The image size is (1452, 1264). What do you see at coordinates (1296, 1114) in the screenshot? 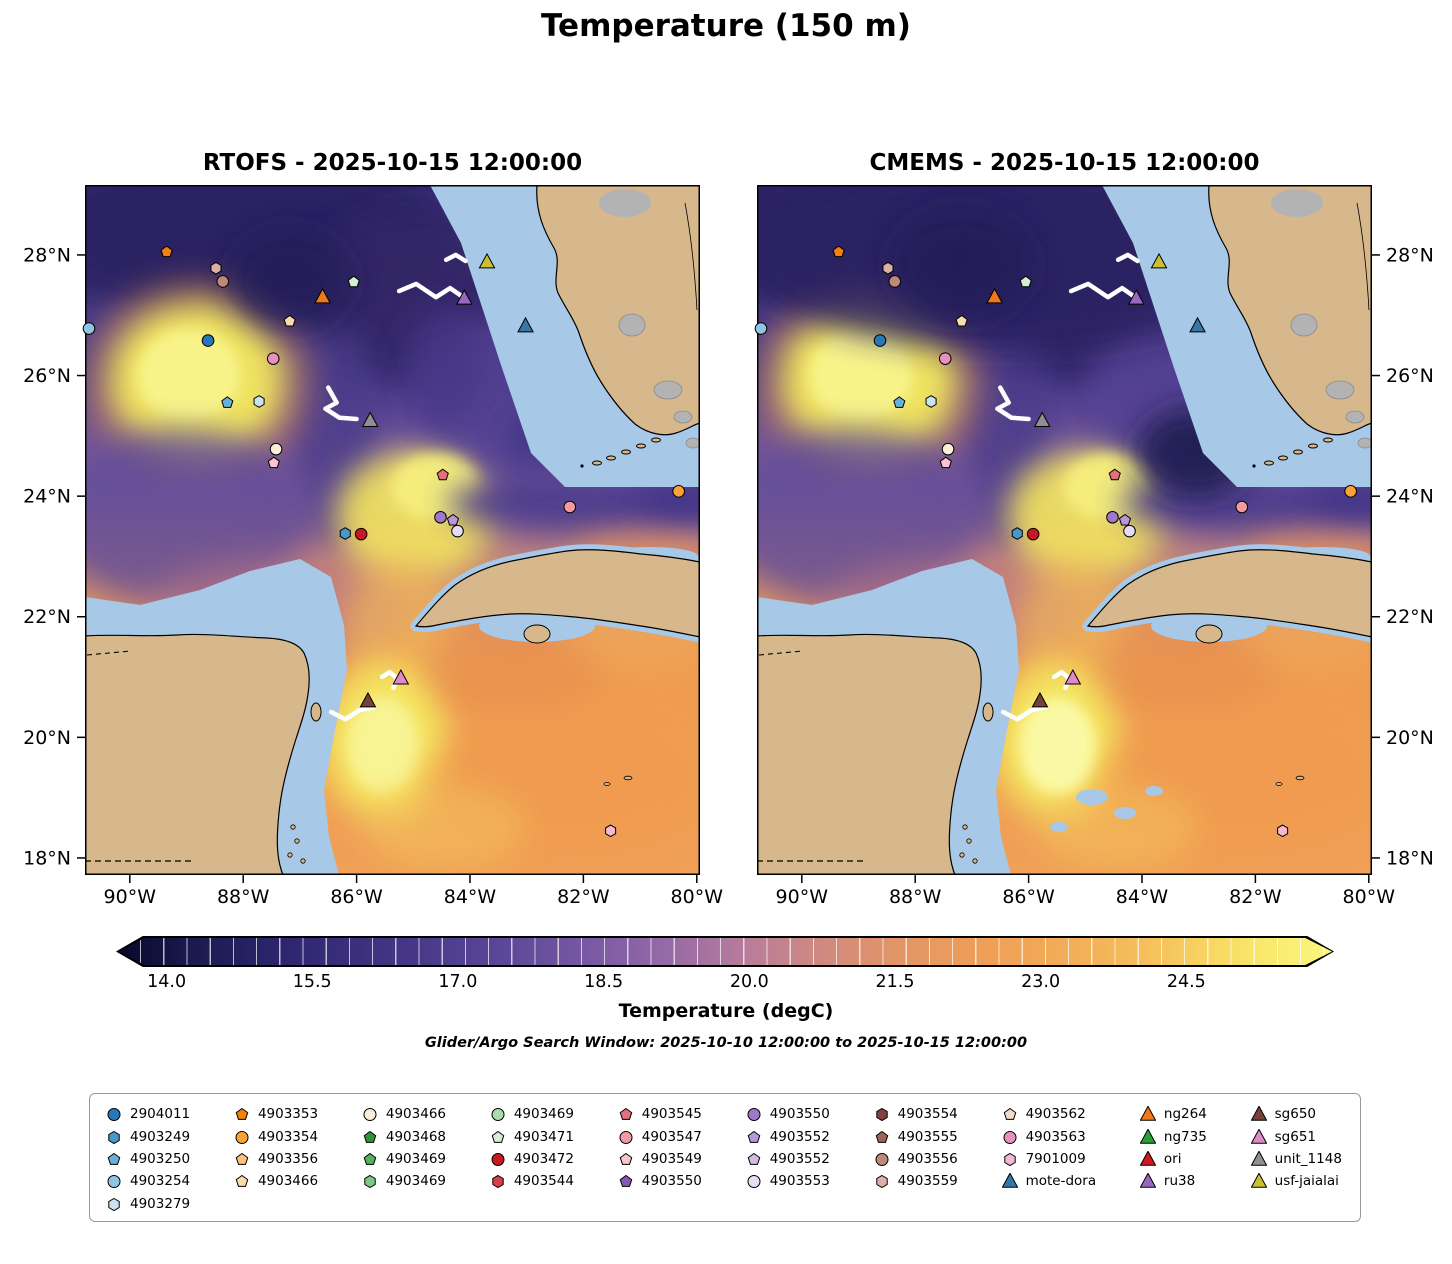
I see `legend-entry-sg650: sg650` at bounding box center [1296, 1114].